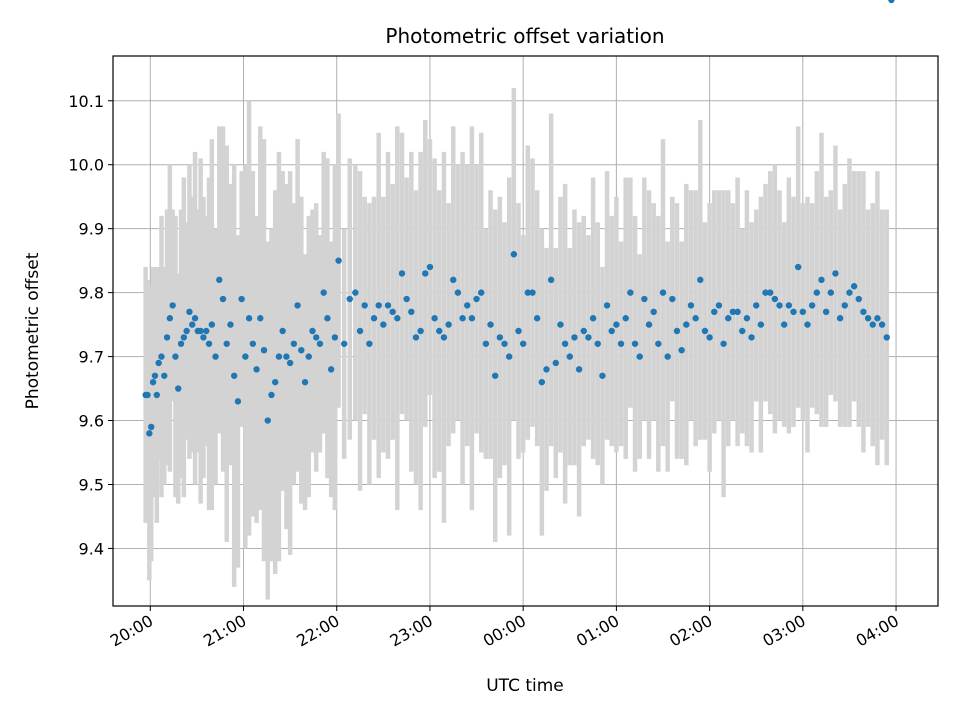 This screenshot has width=960, height=720. Describe the element at coordinates (86, 325) in the screenshot. I see `y-tick-labels: 9.4 9.5 9.6 9.7 9.8 9.9 10.0 10.1` at that location.